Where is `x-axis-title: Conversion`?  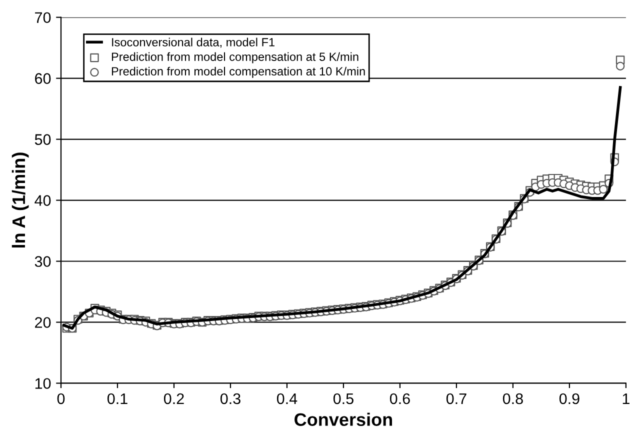 x-axis-title: Conversion is located at coordinates (343, 419).